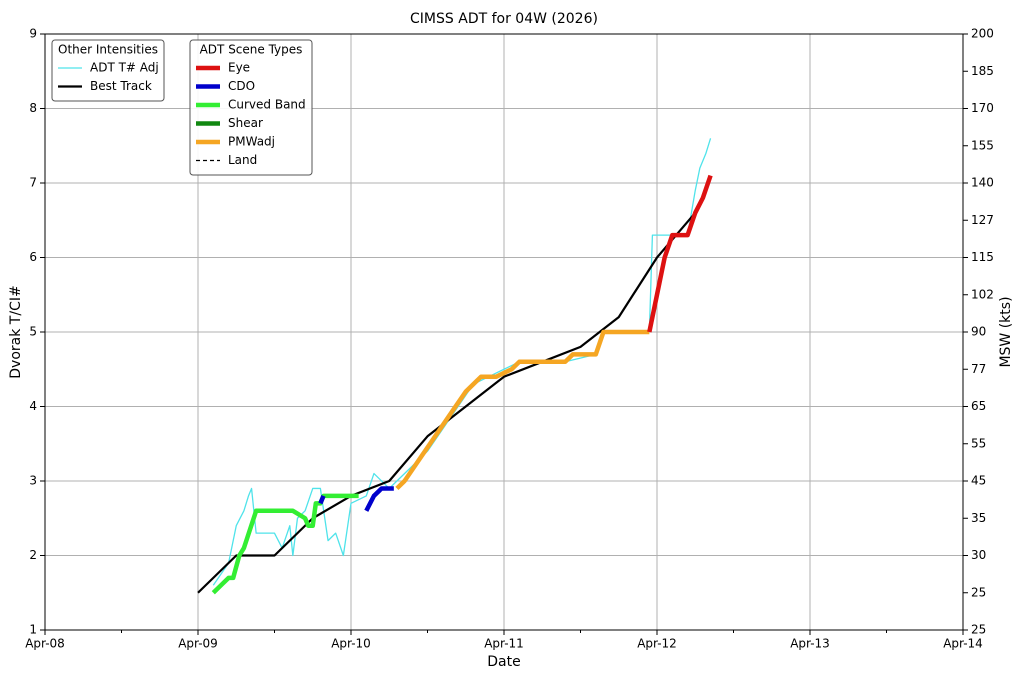 The height and width of the screenshot is (681, 1024). What do you see at coordinates (982, 34) in the screenshot?
I see `y2-tick-label: 200` at bounding box center [982, 34].